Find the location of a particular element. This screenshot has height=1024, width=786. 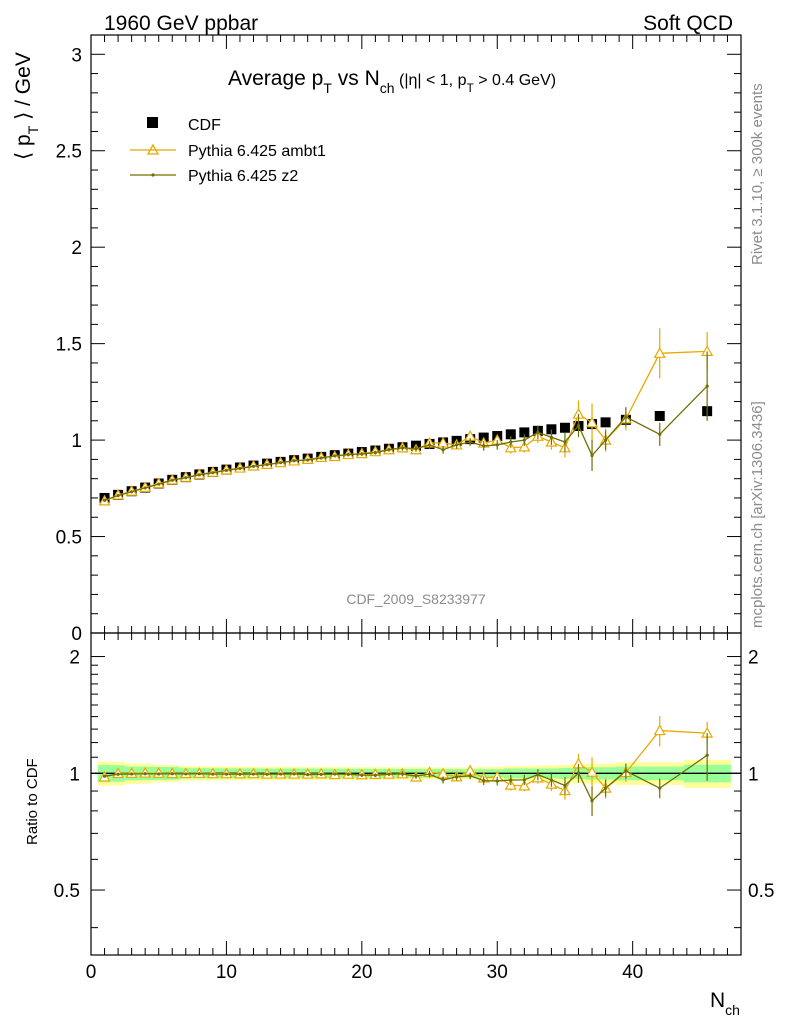

y-tick-label: 3 is located at coordinates (76, 55).